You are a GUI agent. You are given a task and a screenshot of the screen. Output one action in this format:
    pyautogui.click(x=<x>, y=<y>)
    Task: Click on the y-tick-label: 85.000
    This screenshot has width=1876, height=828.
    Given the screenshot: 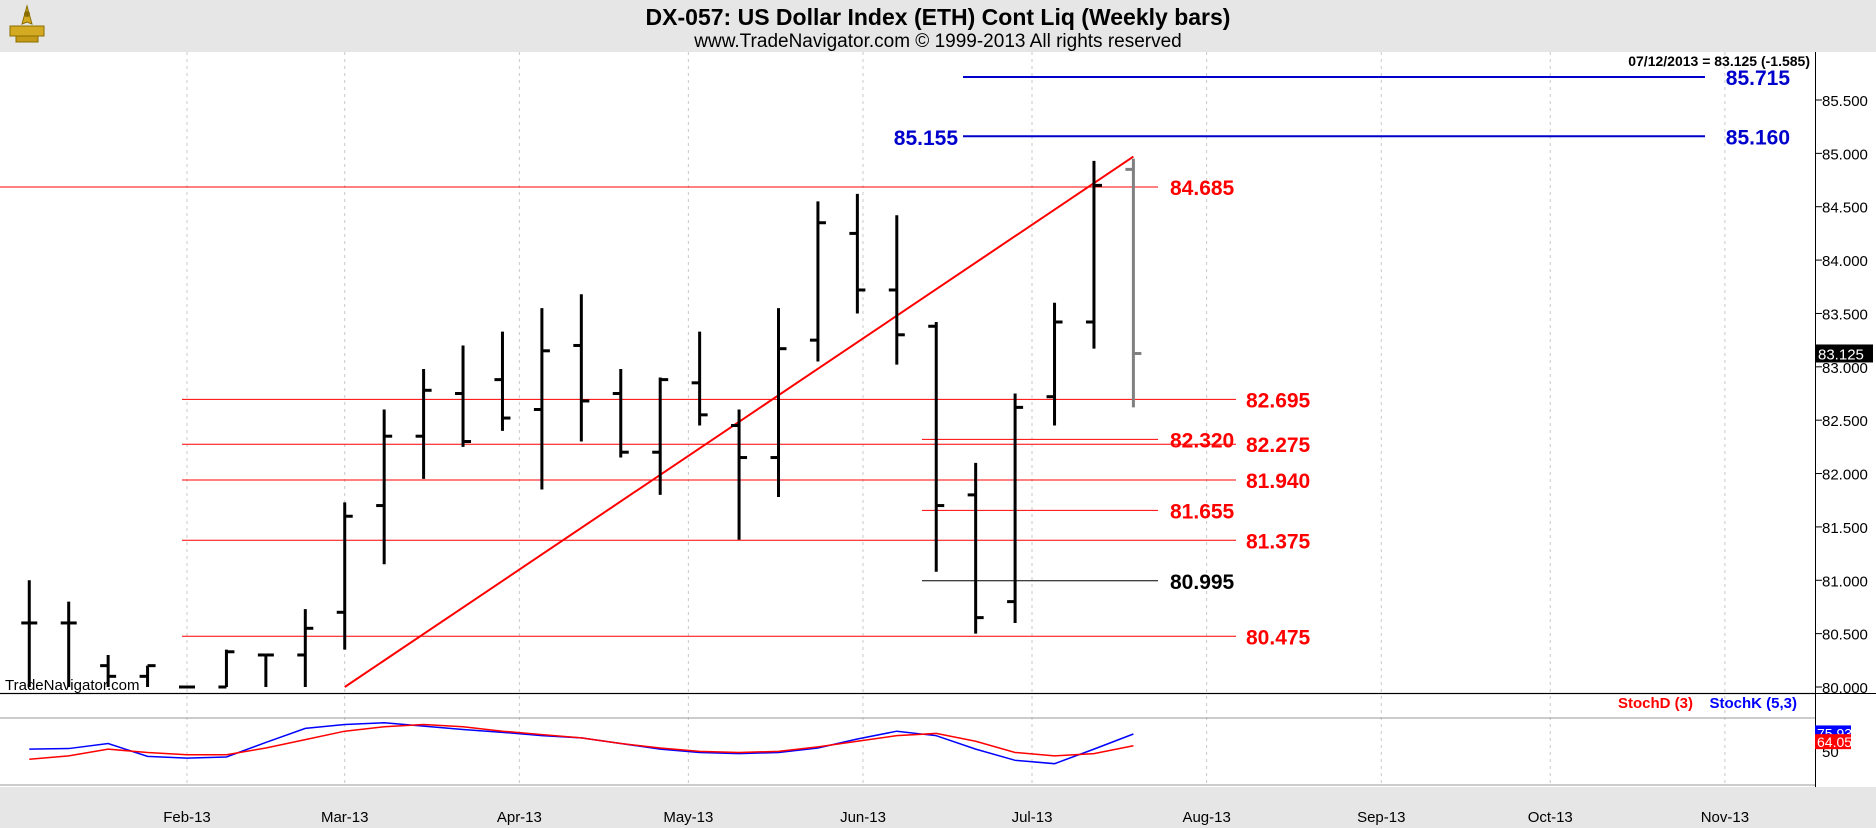 What is the action you would take?
    pyautogui.click(x=1845, y=154)
    